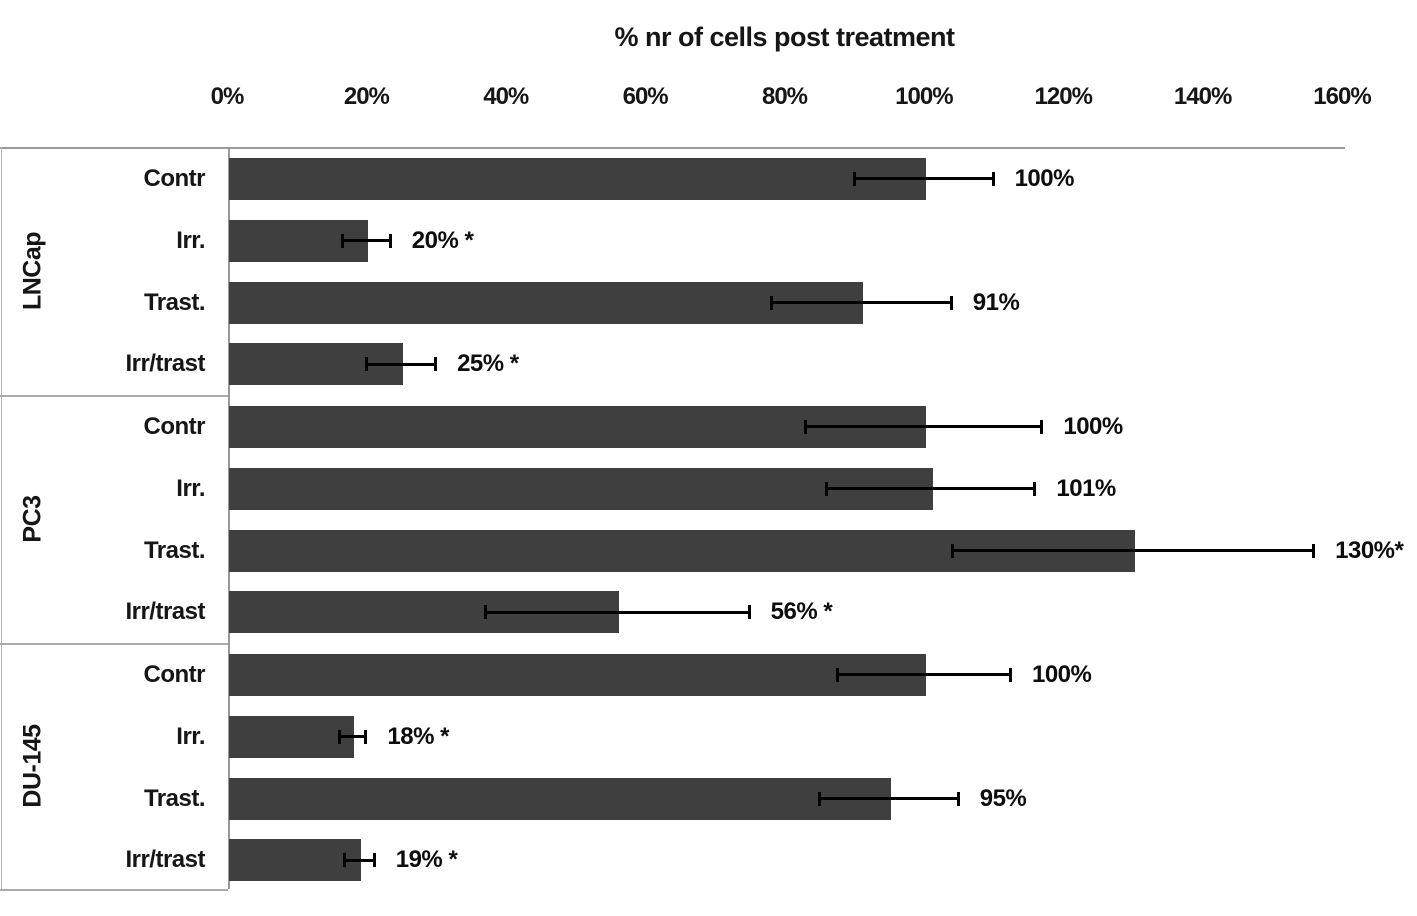  I want to click on data-label: 20% *, so click(442, 240).